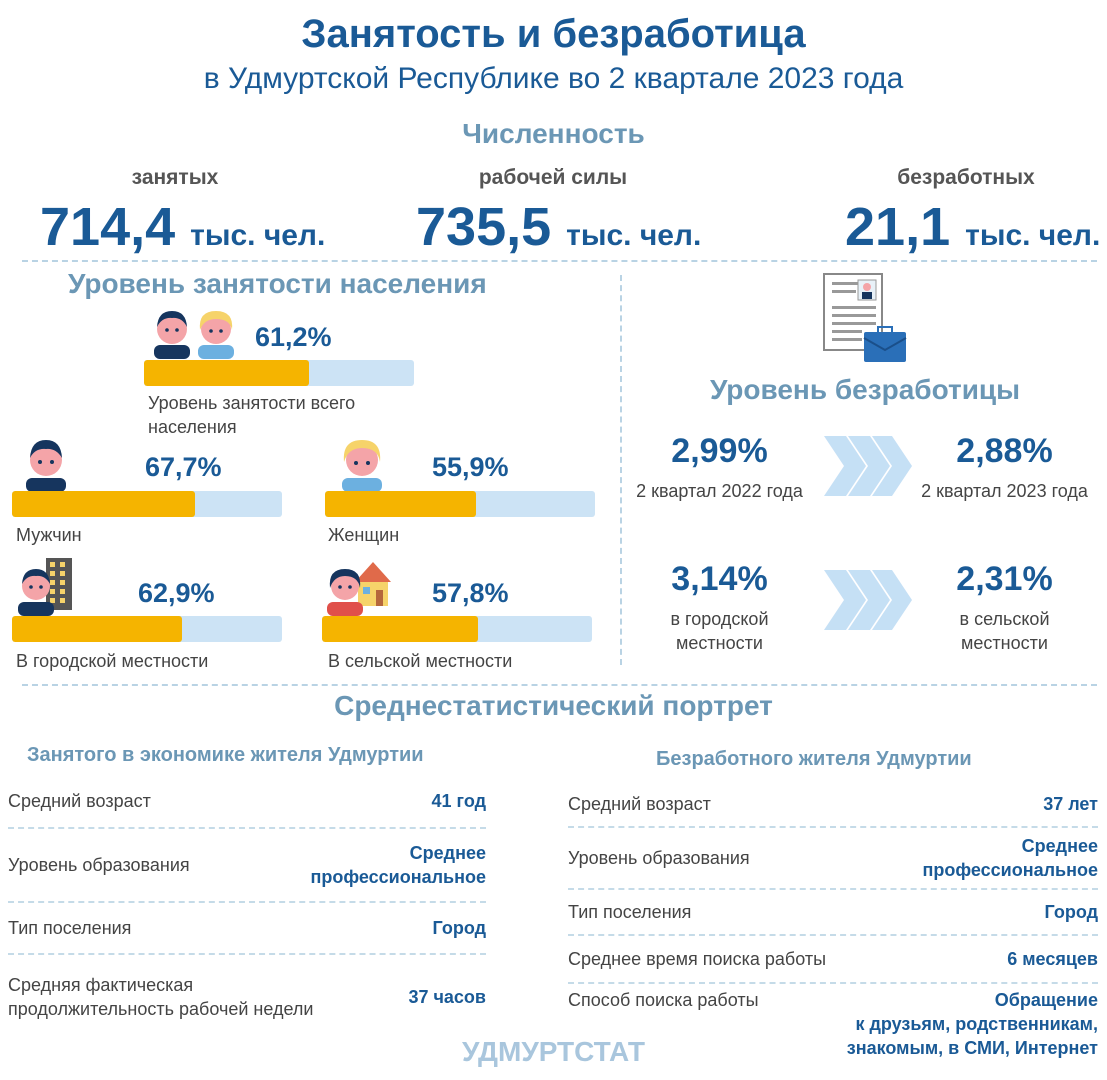 This screenshot has height=1080, width=1107. I want to click on urban-employment-bar, so click(147, 629).